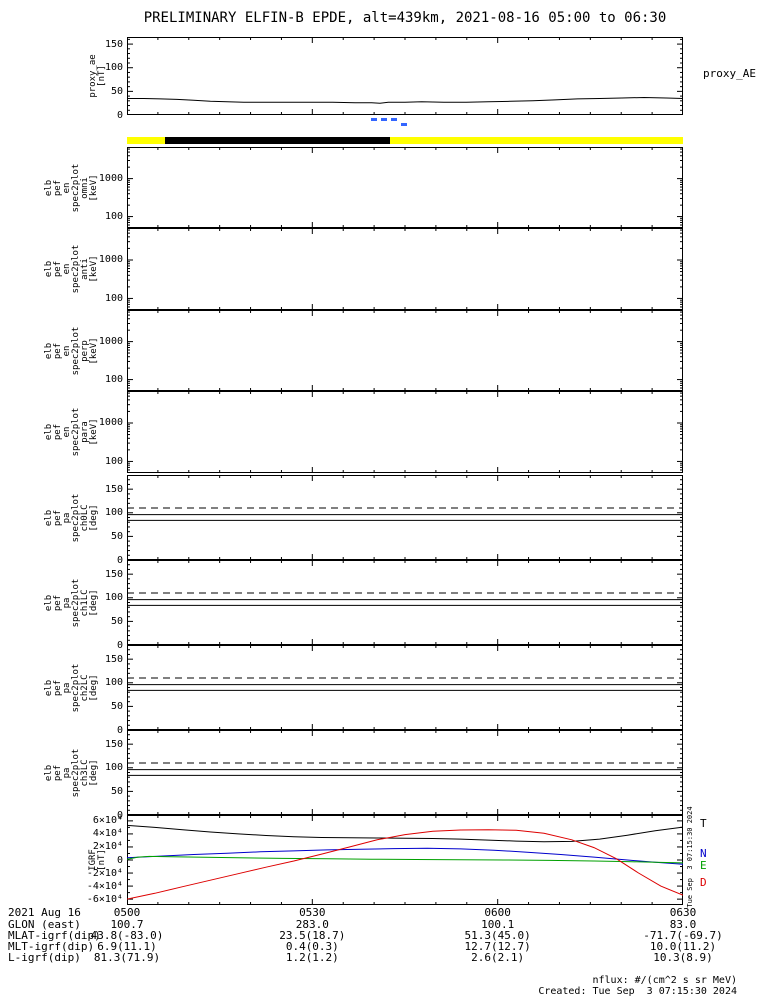  What do you see at coordinates (665, 980) in the screenshot?
I see `footer-units-note: nflux: #/(cm^2 s sr MeV)` at bounding box center [665, 980].